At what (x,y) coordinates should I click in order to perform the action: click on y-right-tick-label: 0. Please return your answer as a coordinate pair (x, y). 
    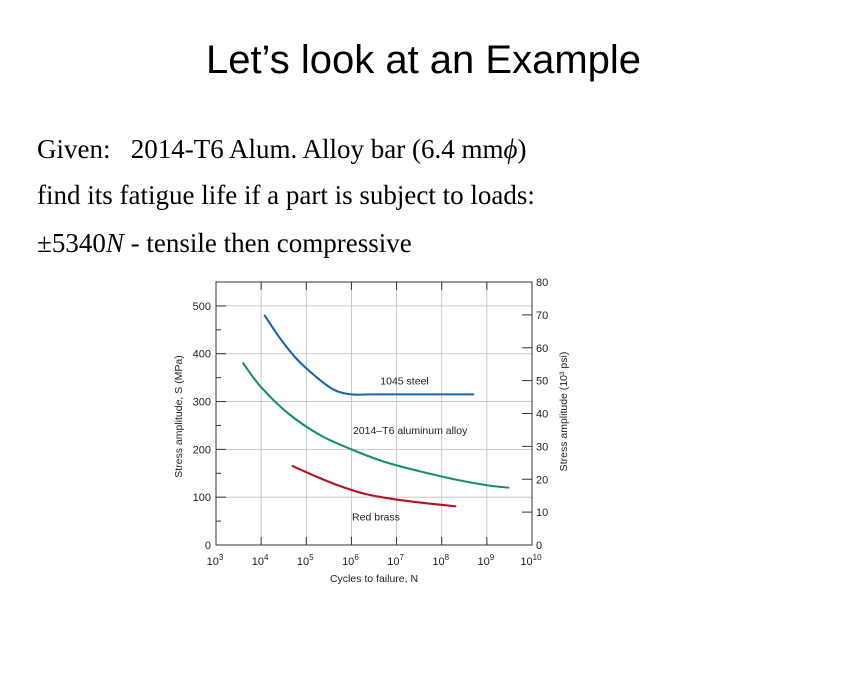
    Looking at the image, I should click on (539, 546).